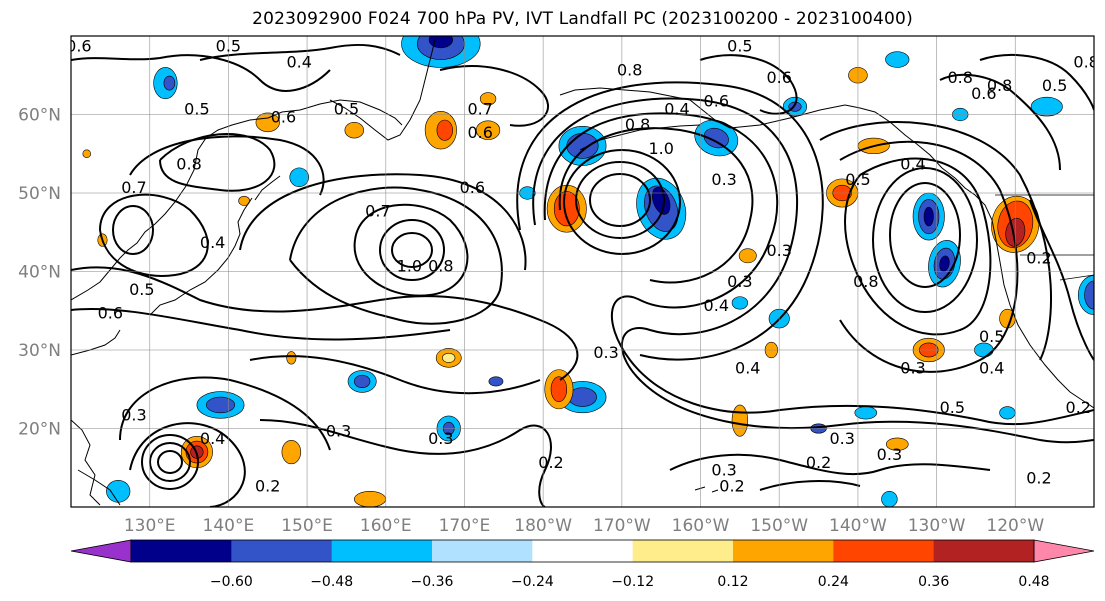  Describe the element at coordinates (622, 526) in the screenshot. I see `lon-label: 170°W` at that location.